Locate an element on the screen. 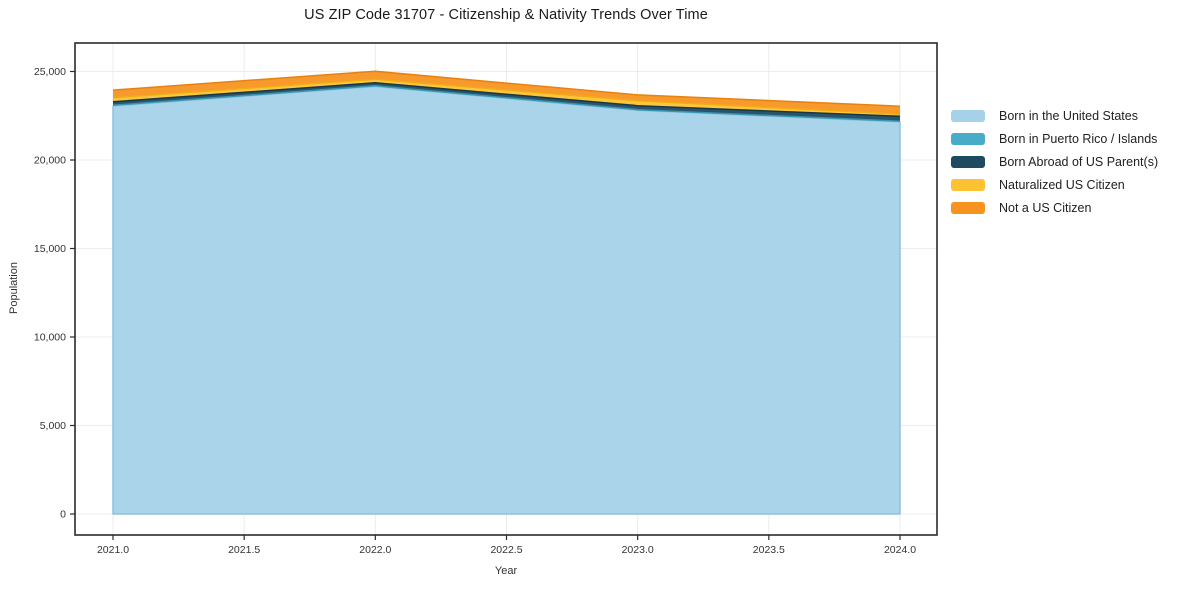  legend-item-3: Born Abroad of US Parent(s) is located at coordinates (1054, 161).